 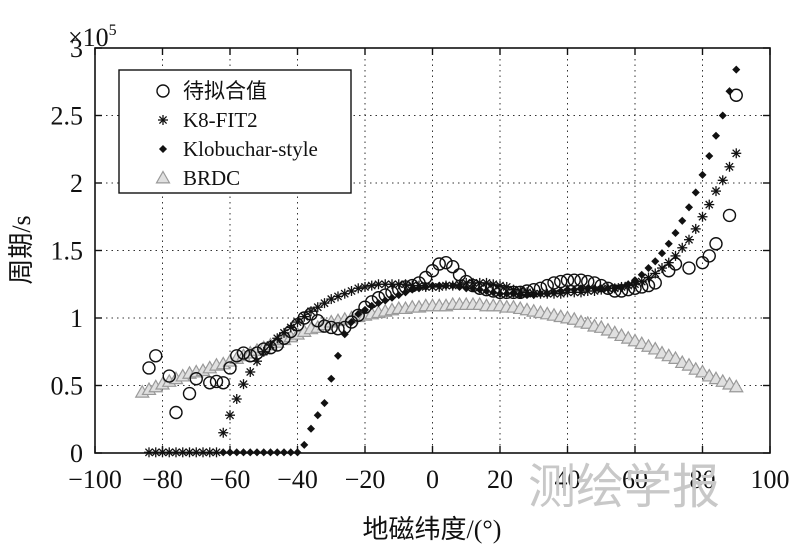 I want to click on legend-label: Klobuchar-style, so click(x=250, y=149).